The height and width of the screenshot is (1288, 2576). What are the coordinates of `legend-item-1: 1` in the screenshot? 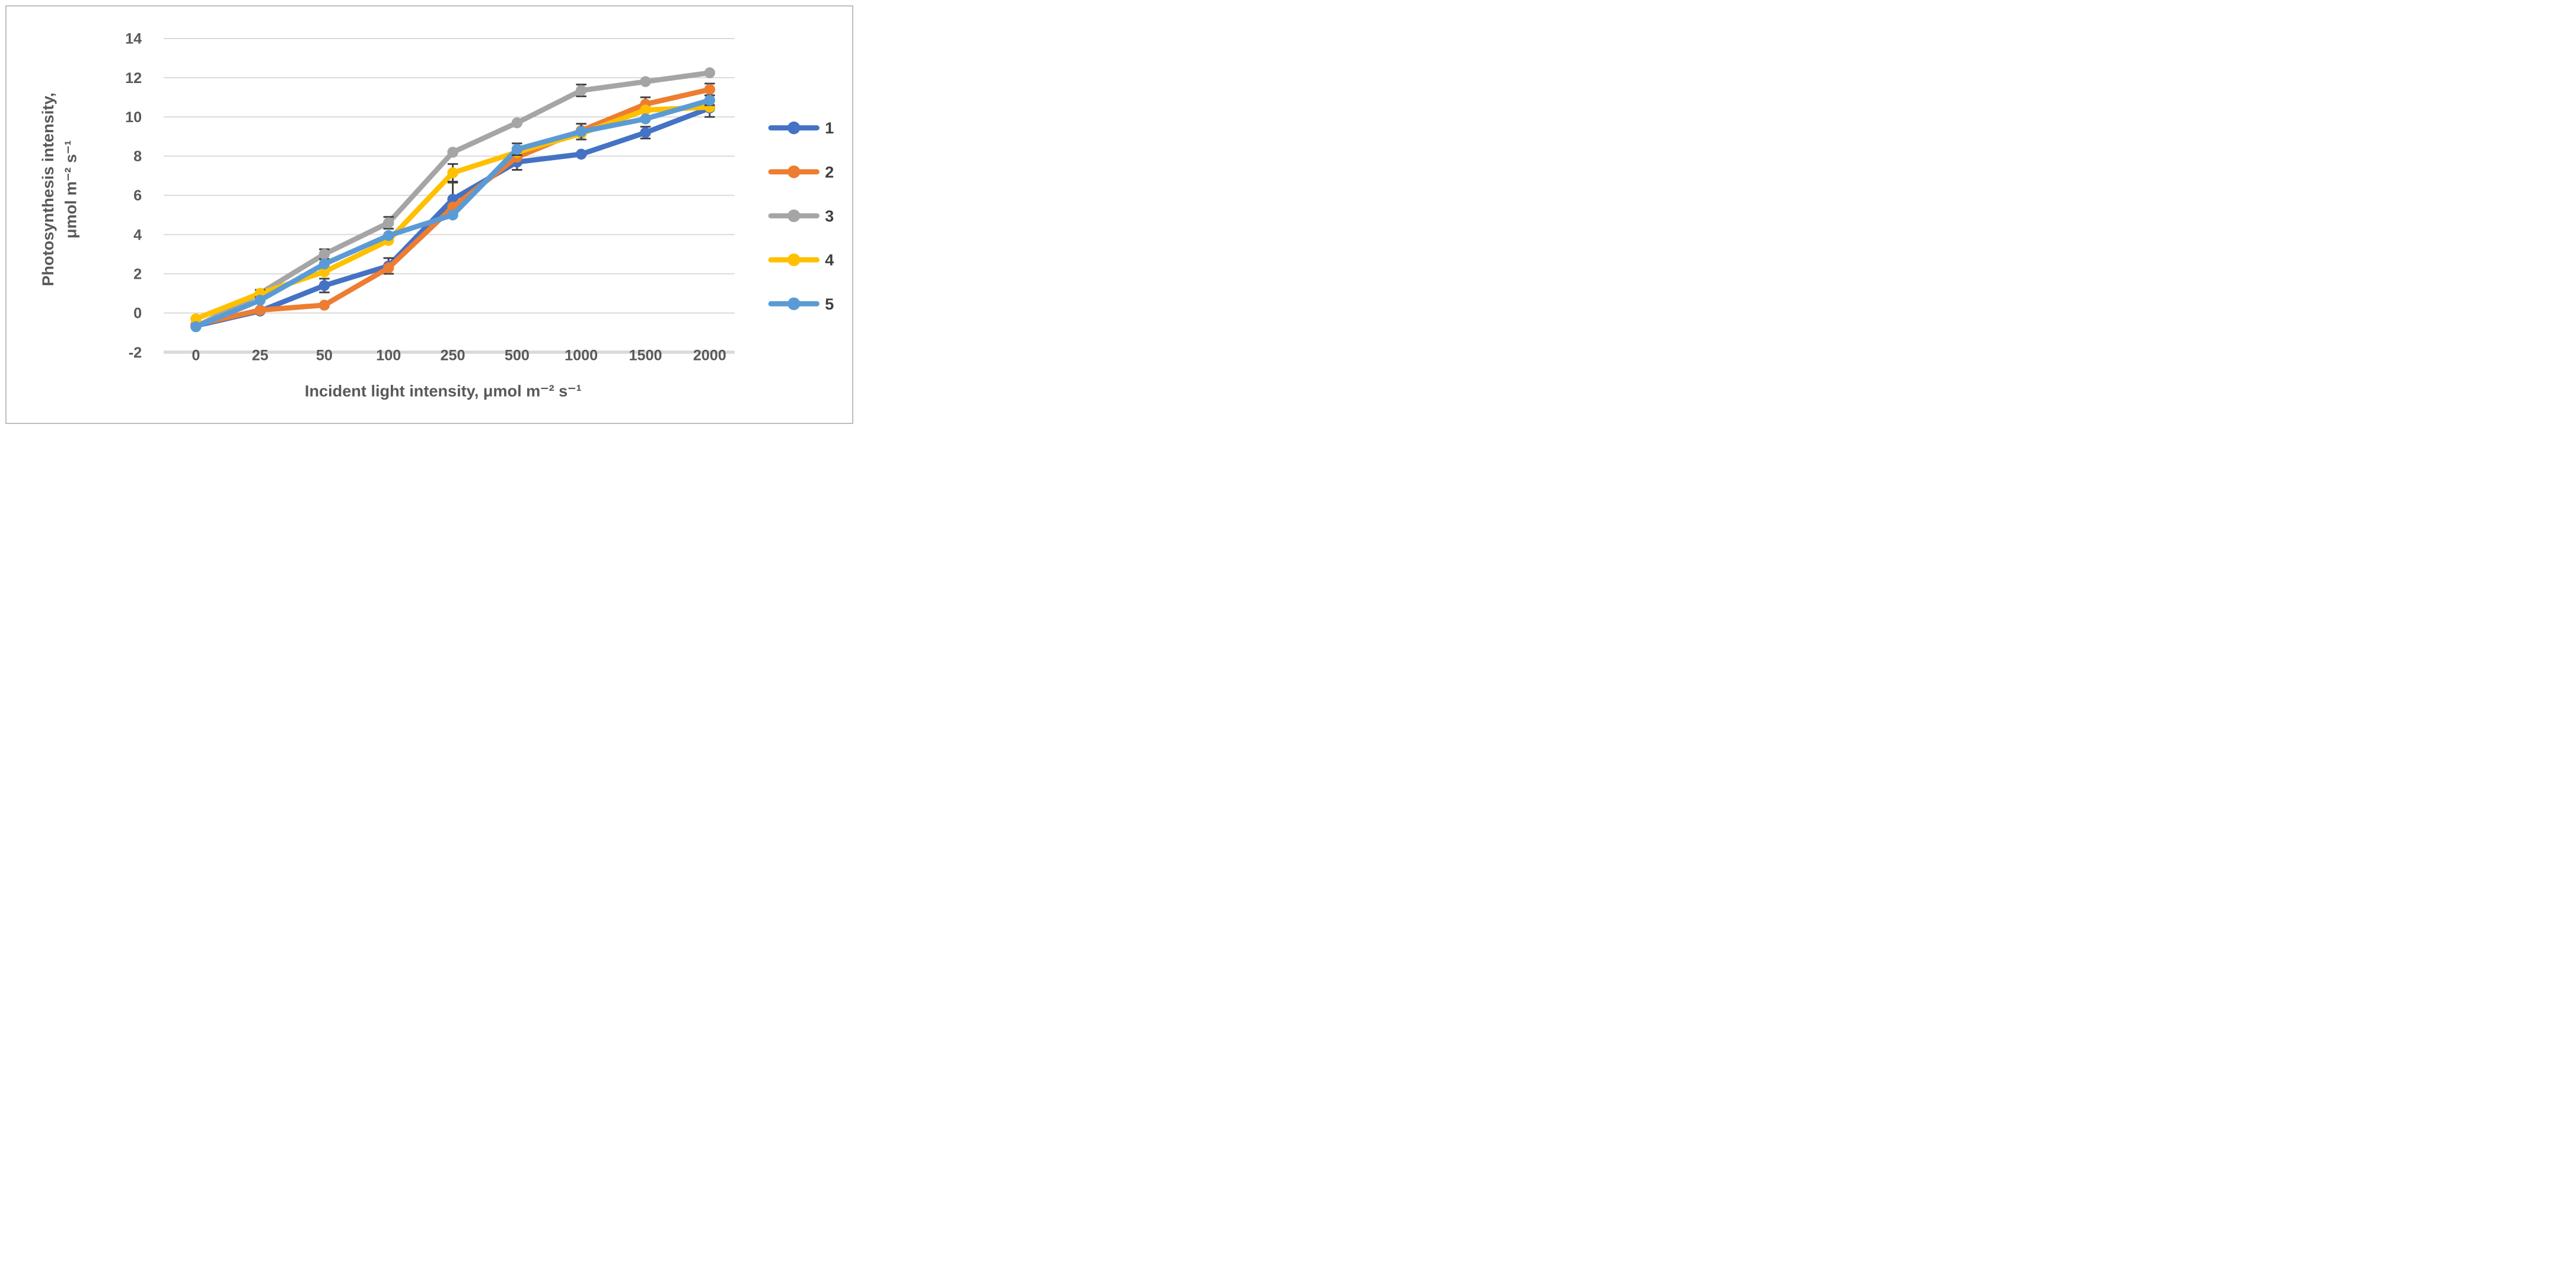 It's located at (801, 128).